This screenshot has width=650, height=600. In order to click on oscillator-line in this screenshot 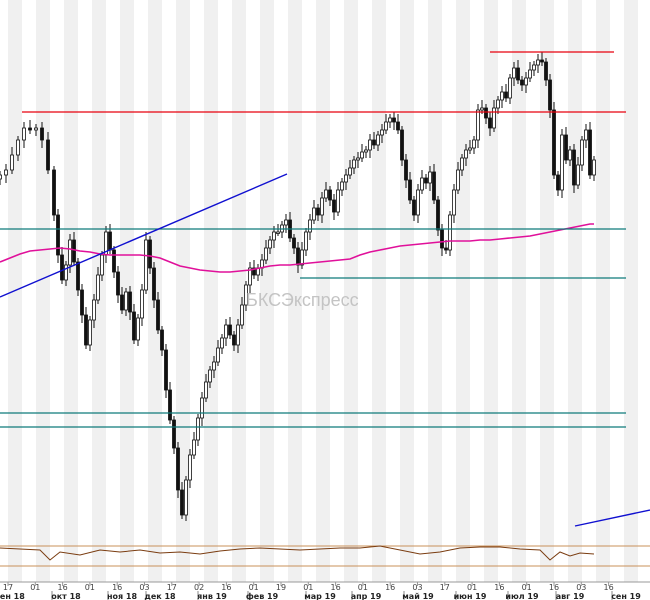, I will do `click(297, 553)`.